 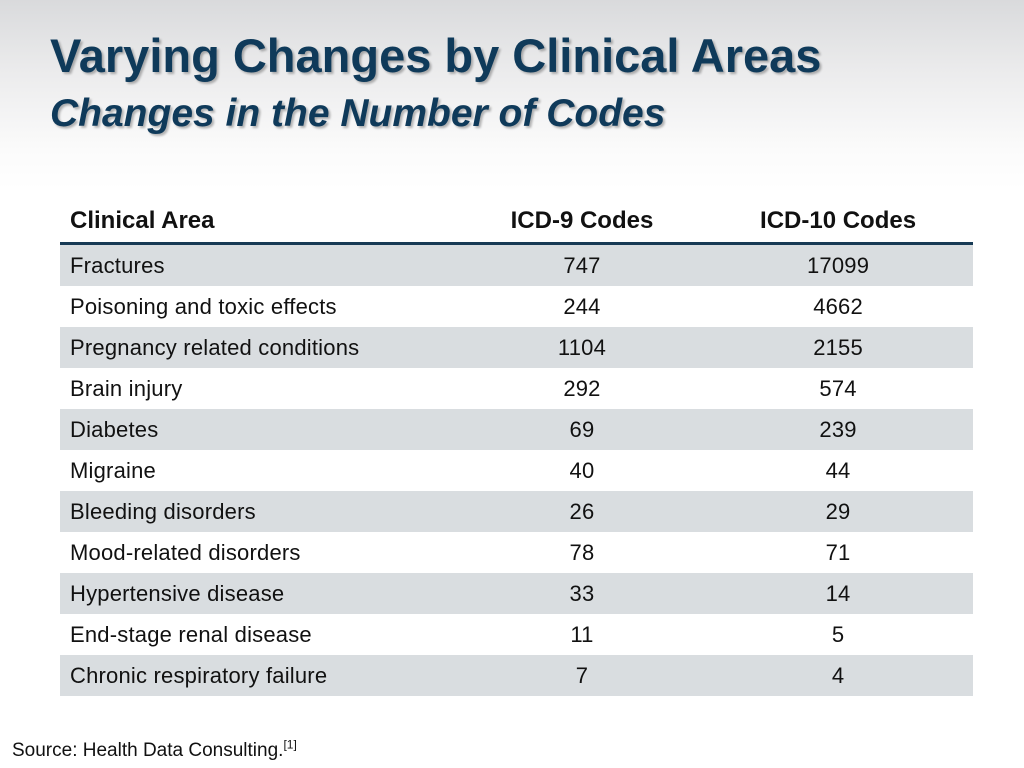 I want to click on icd9-cell: 1104, so click(x=582, y=347).